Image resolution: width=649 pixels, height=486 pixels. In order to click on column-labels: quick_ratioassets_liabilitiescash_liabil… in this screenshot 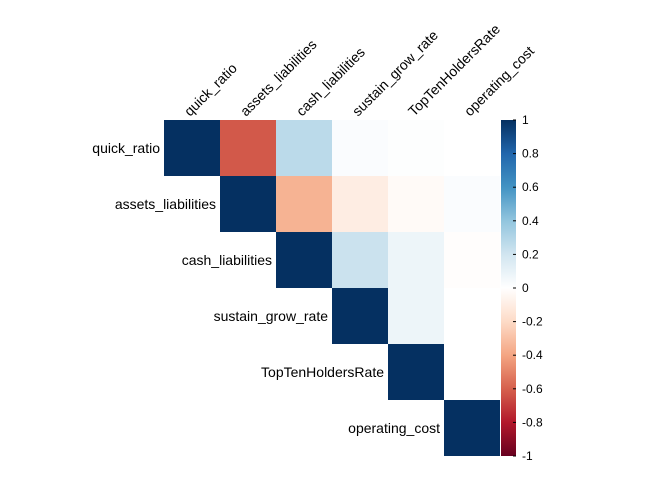, I will do `click(359, 70)`.